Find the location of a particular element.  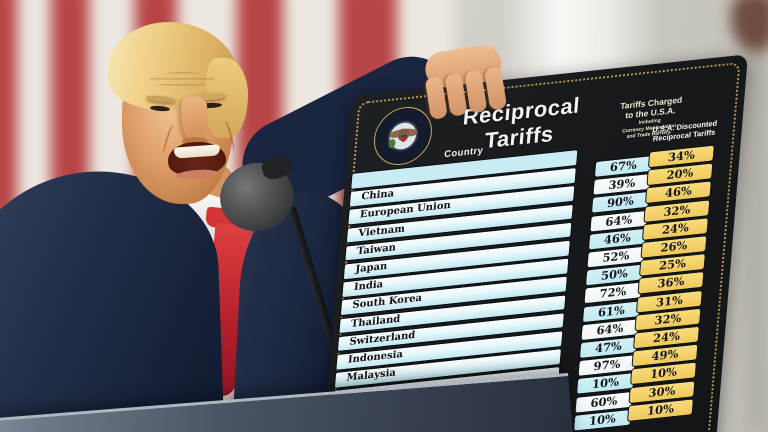

background-shadow-band is located at coordinates (756, 236).